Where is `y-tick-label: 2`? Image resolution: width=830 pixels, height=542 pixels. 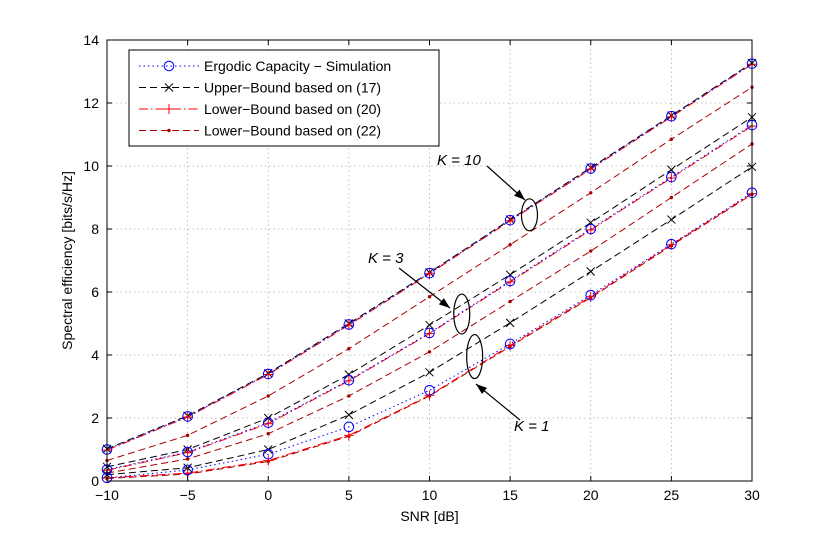 y-tick-label: 2 is located at coordinates (95, 418).